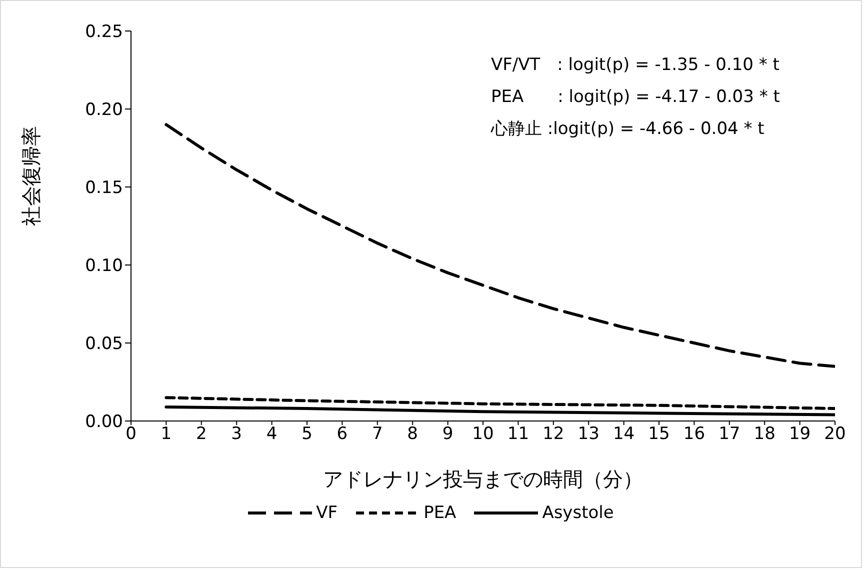 This screenshot has height=570, width=864. Describe the element at coordinates (835, 434) in the screenshot. I see `x-tick-label: 20` at that location.